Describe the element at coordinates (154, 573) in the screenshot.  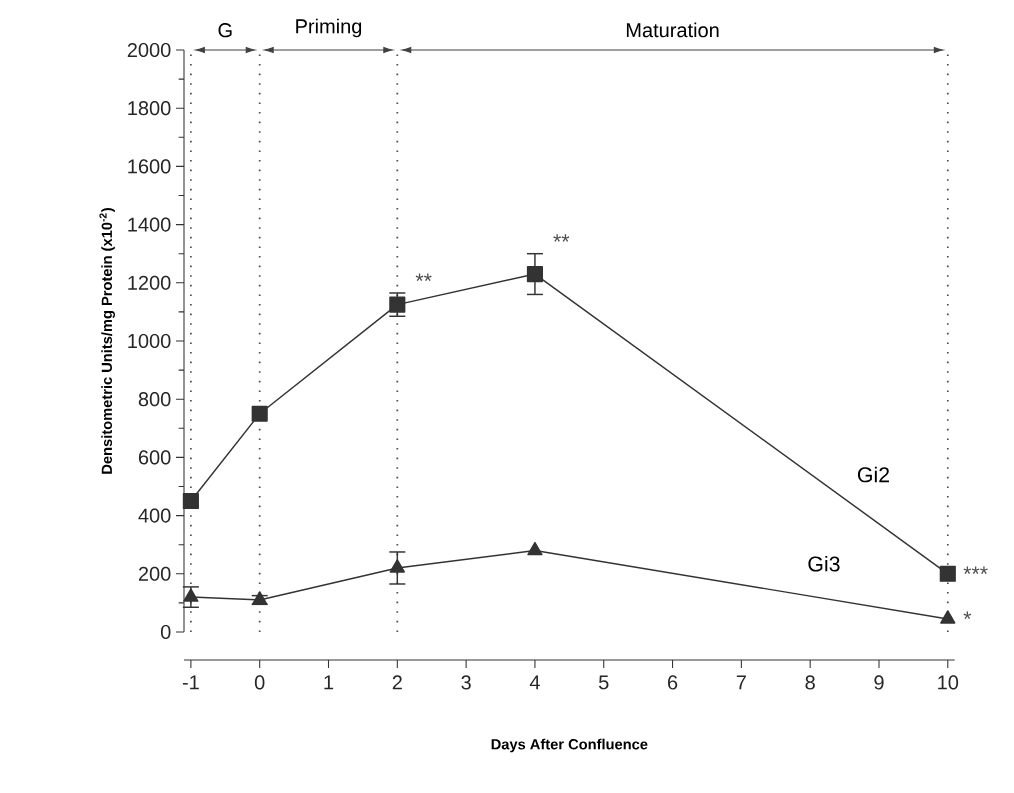
I see `y-tick-label: 200` at that location.